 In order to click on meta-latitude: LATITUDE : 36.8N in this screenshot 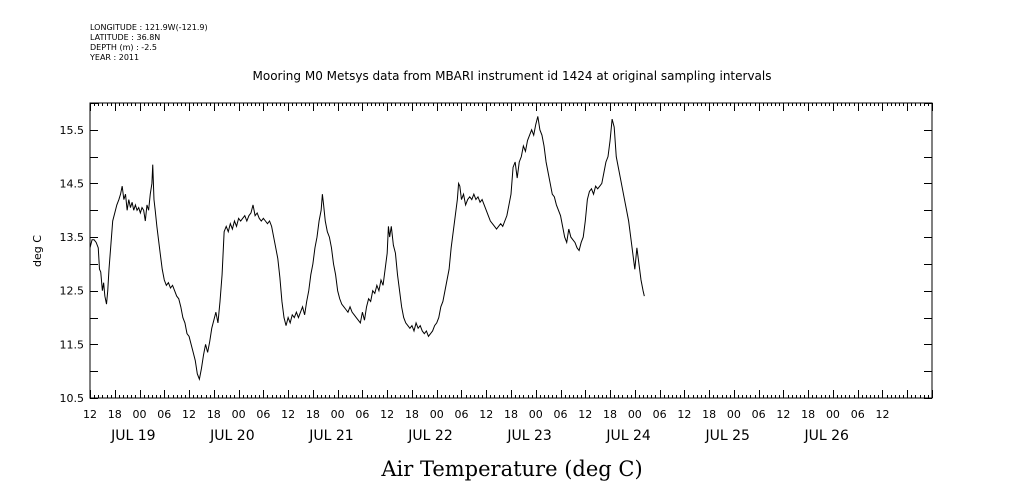, I will do `click(125, 37)`.